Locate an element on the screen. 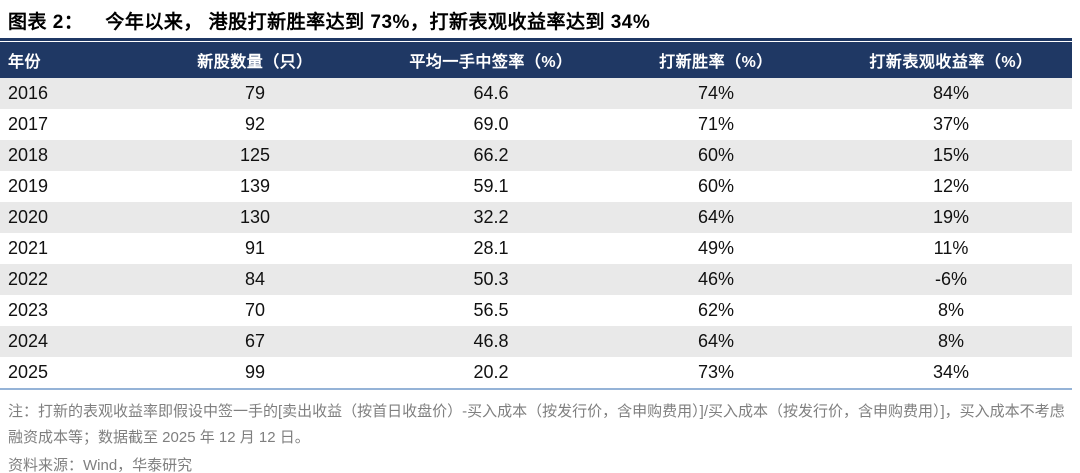  value-cell: 73% is located at coordinates (716, 372).